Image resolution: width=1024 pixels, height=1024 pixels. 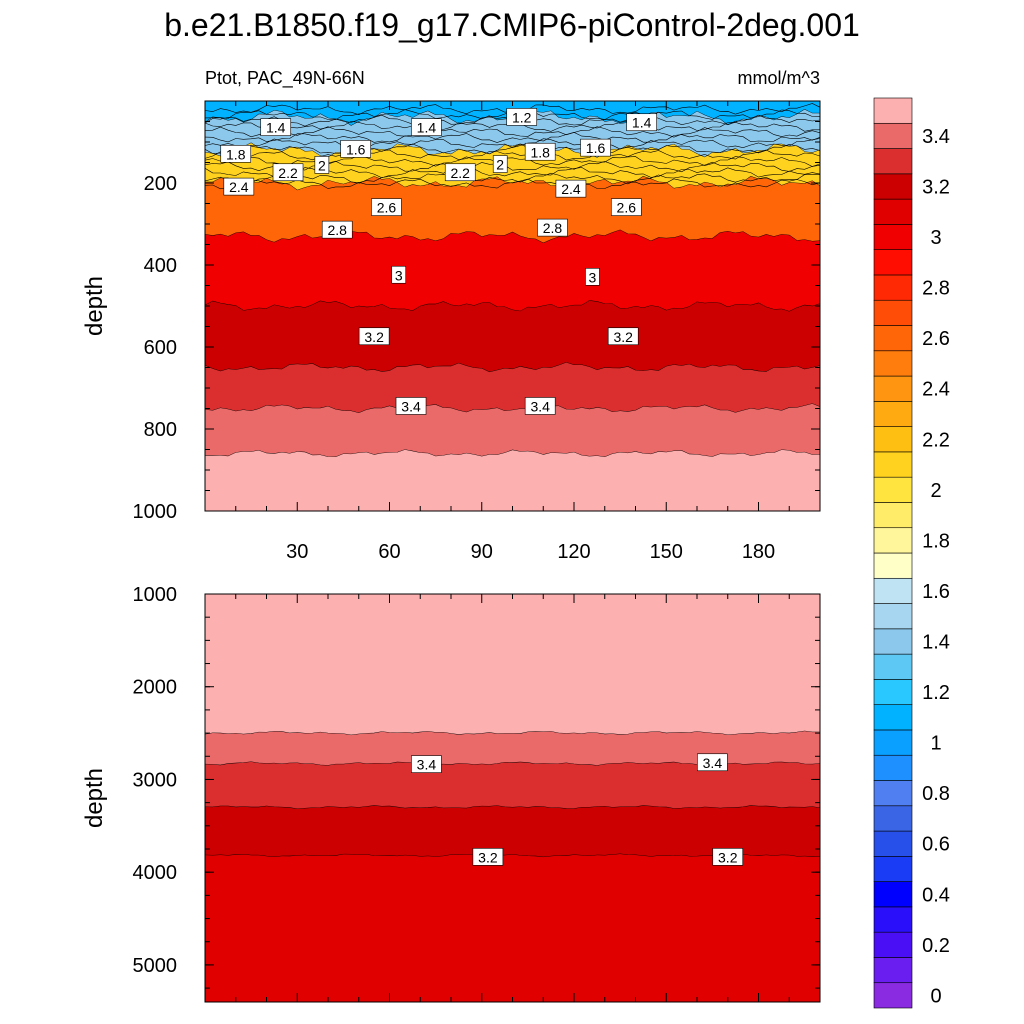 I want to click on colorbar-label: 2.4, so click(x=936, y=390).